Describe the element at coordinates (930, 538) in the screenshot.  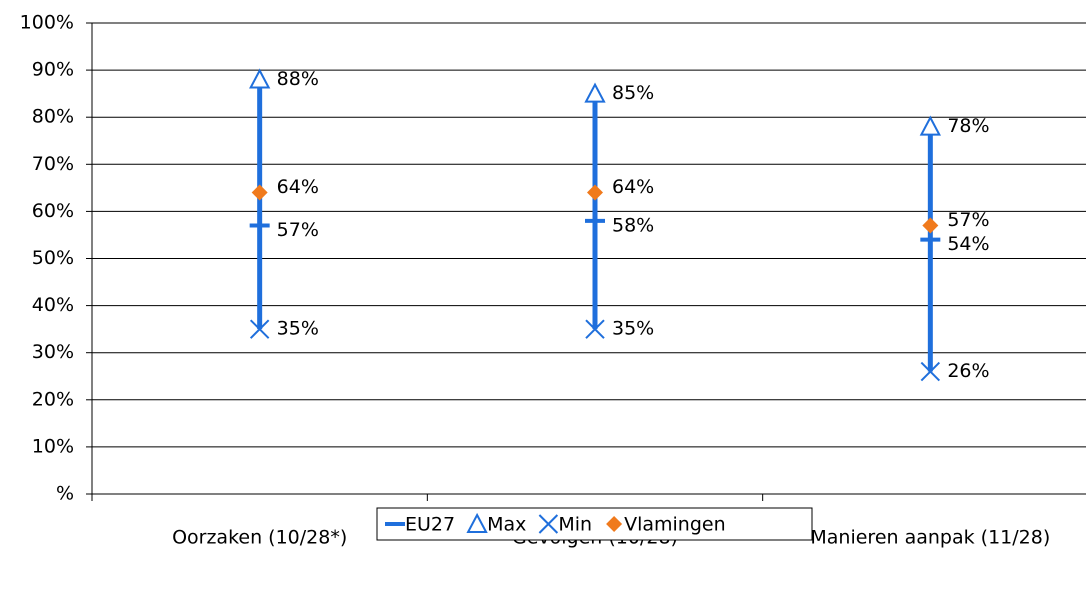
I see `x-tick-label: Manieren aanpak (11/28)` at that location.